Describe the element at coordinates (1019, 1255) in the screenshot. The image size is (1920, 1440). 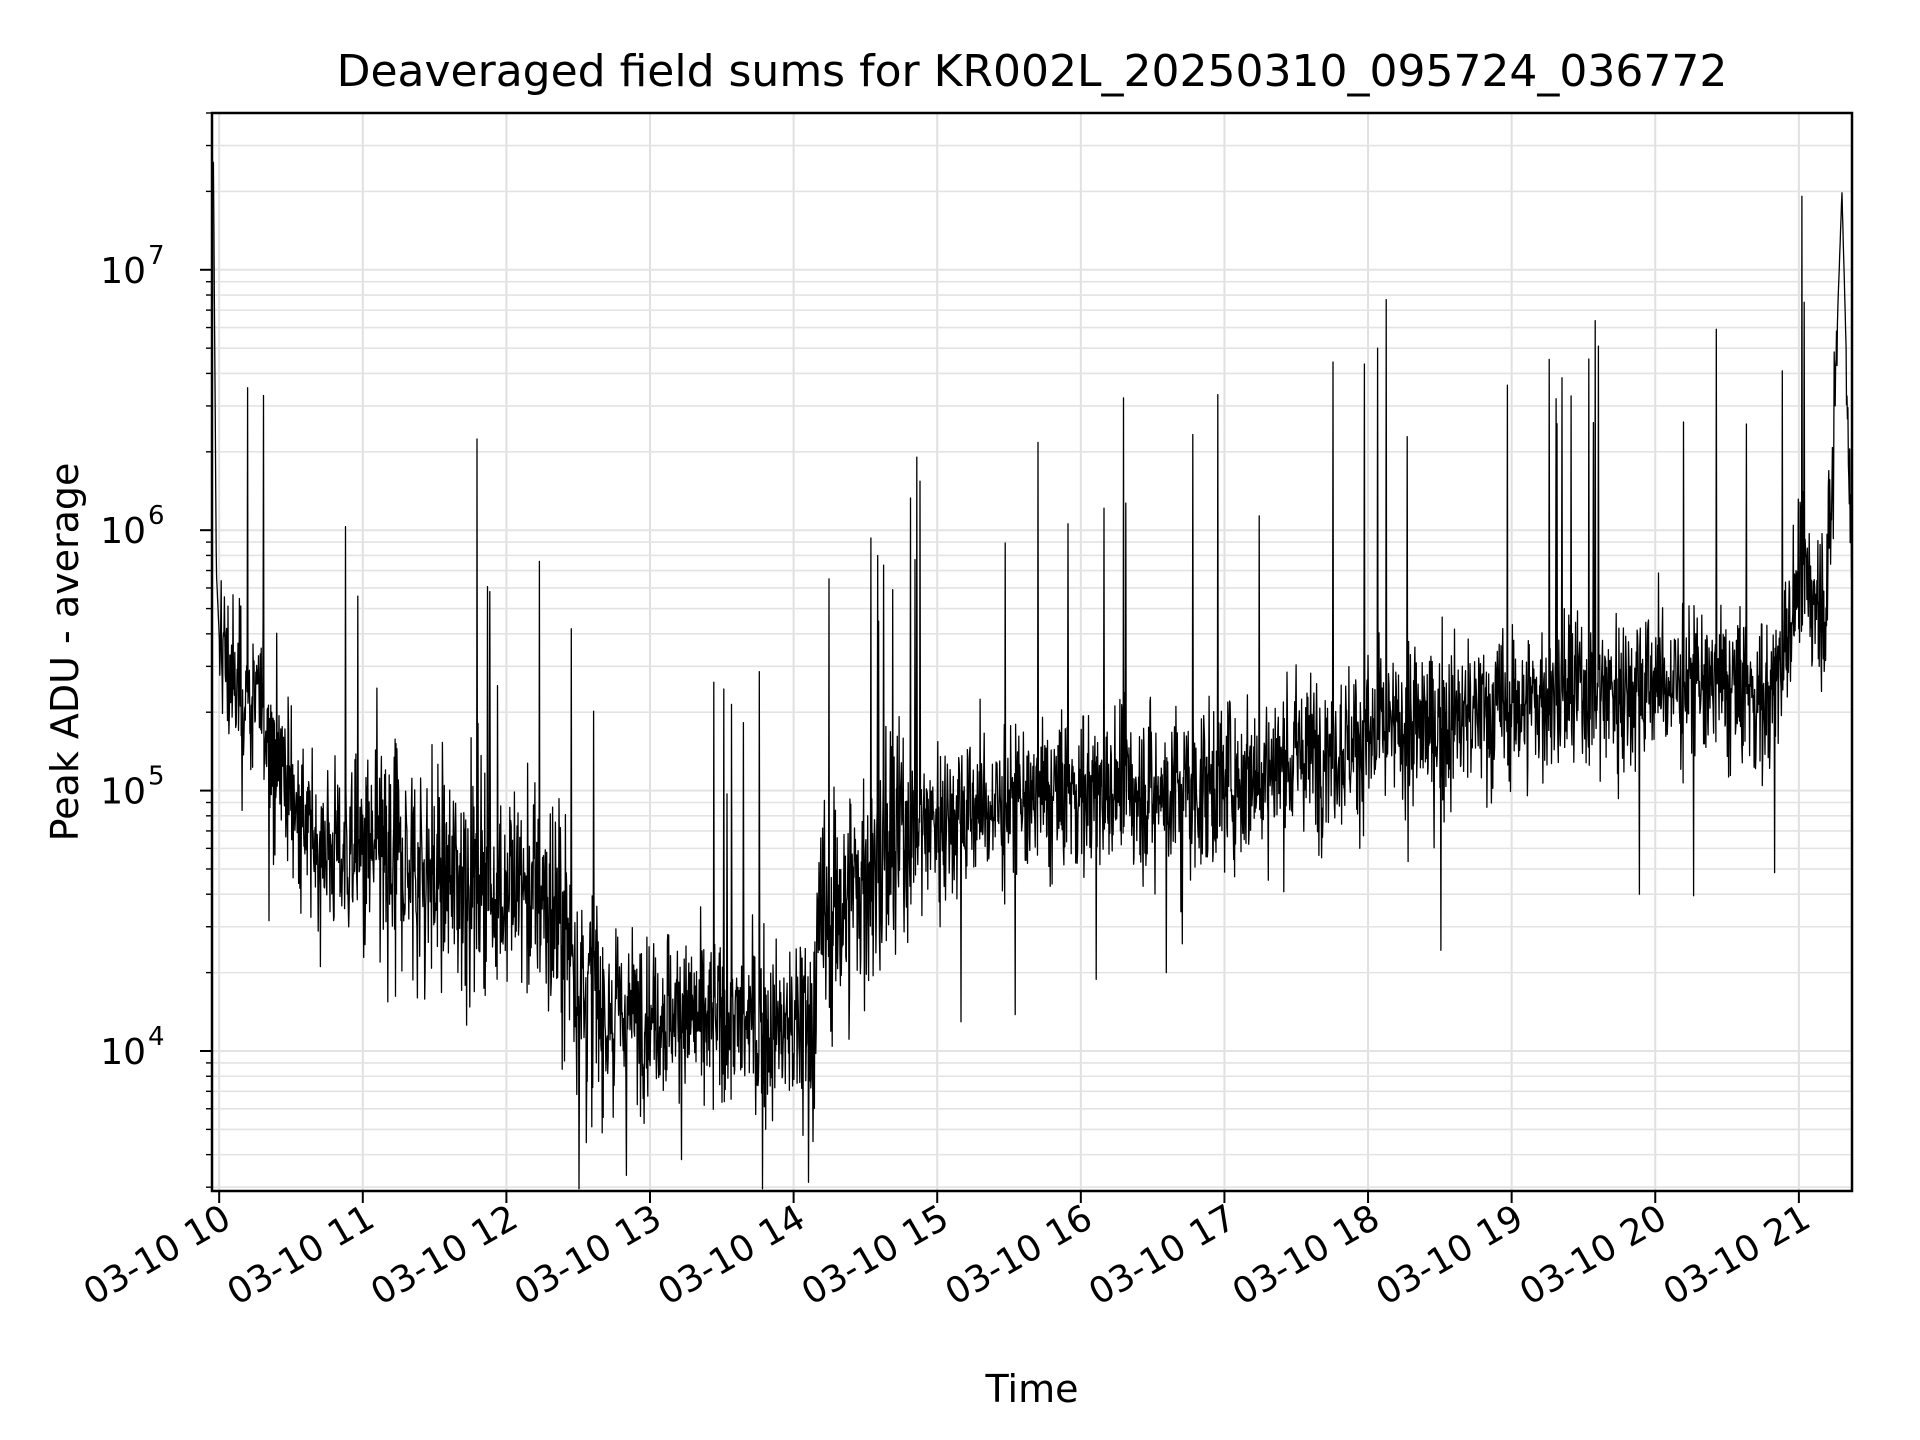
I see `x-tick-label: 03-10 16` at that location.